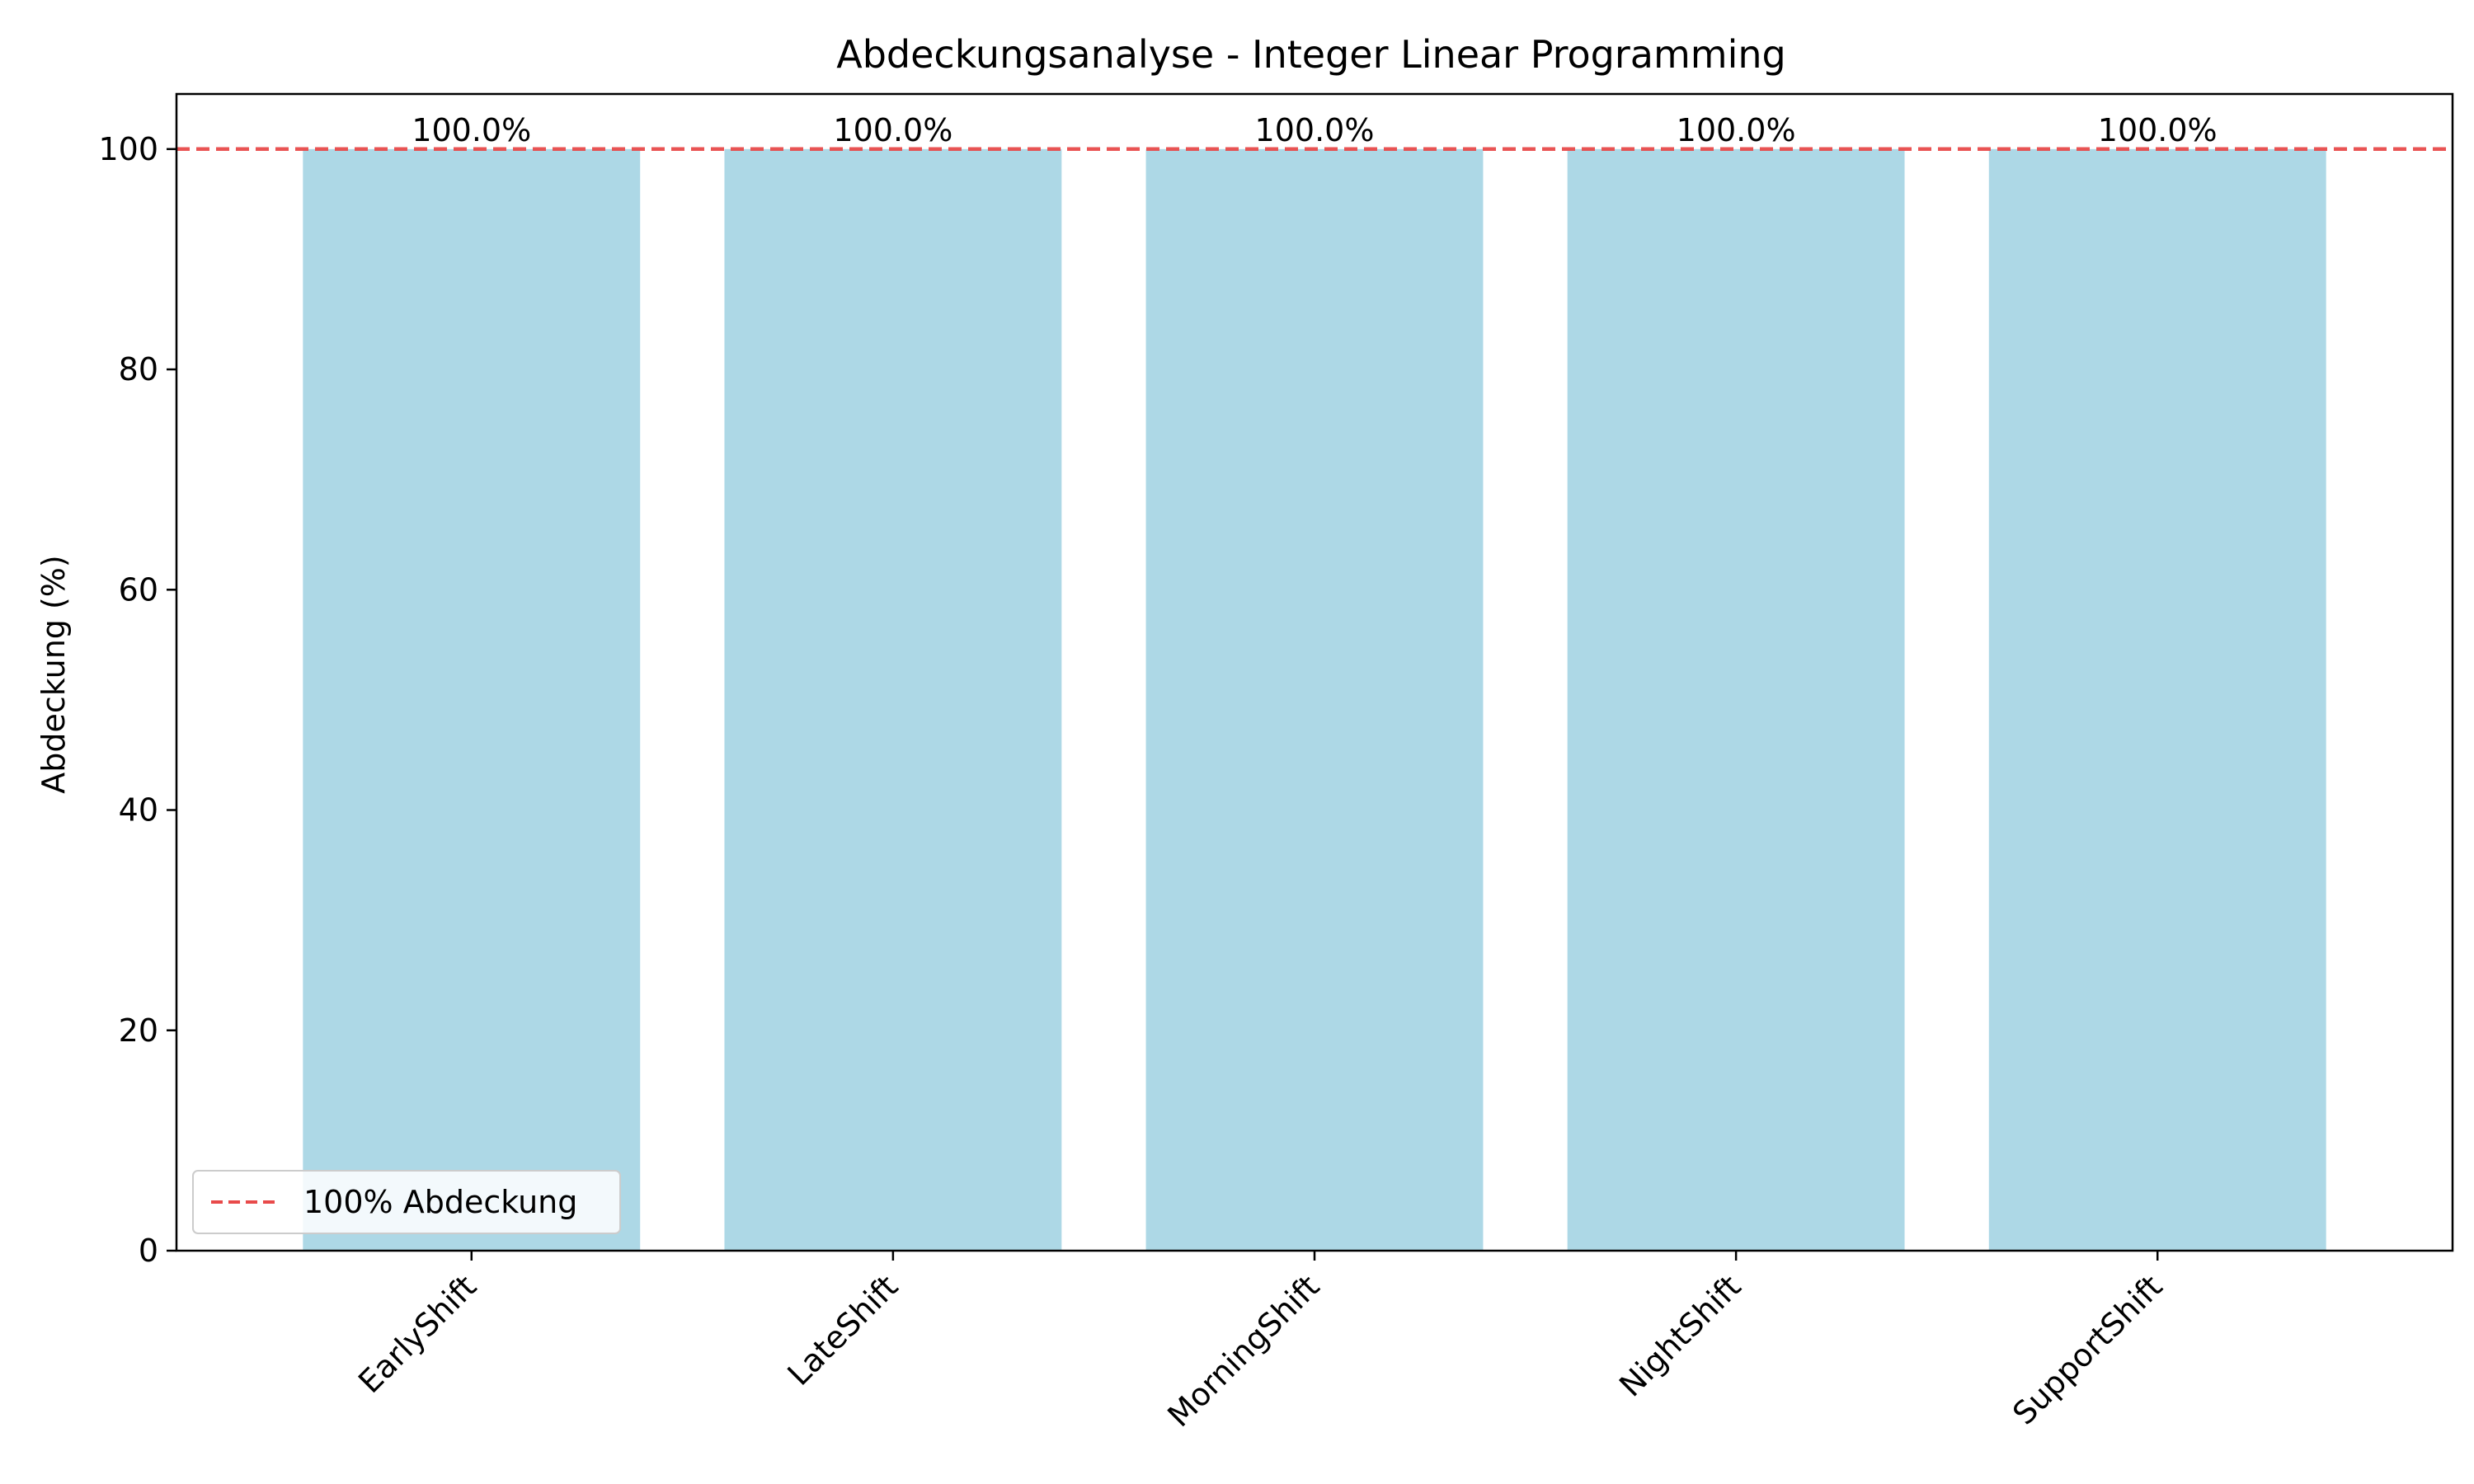  What do you see at coordinates (1736, 130) in the screenshot?
I see `data-label-NightShift: 100.0%` at bounding box center [1736, 130].